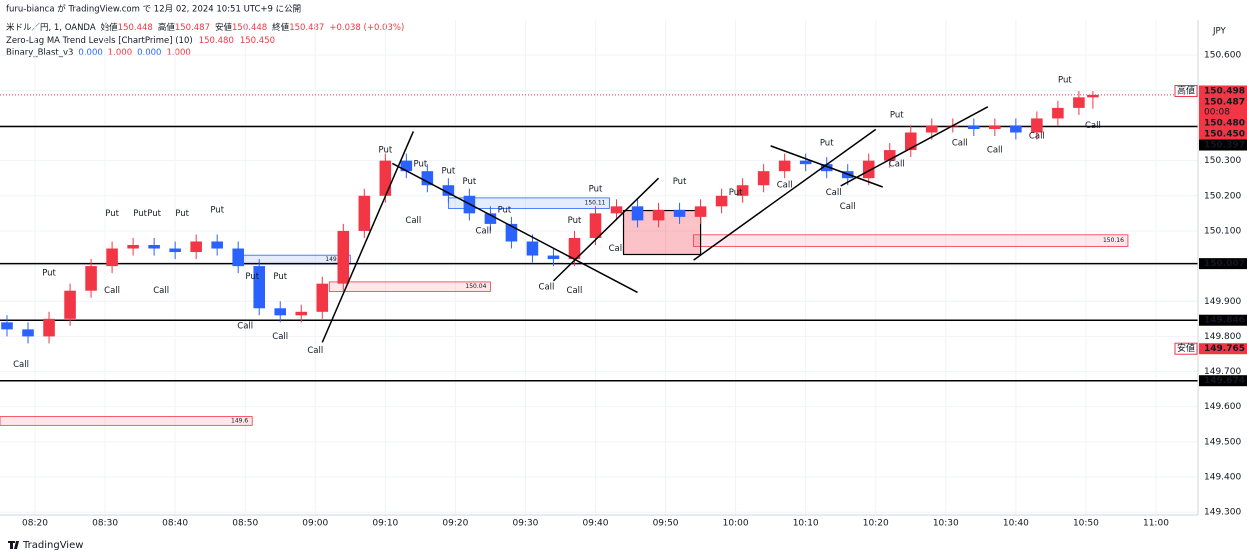  What do you see at coordinates (1222, 56) in the screenshot?
I see `y-tick-label: 150.600` at bounding box center [1222, 56].